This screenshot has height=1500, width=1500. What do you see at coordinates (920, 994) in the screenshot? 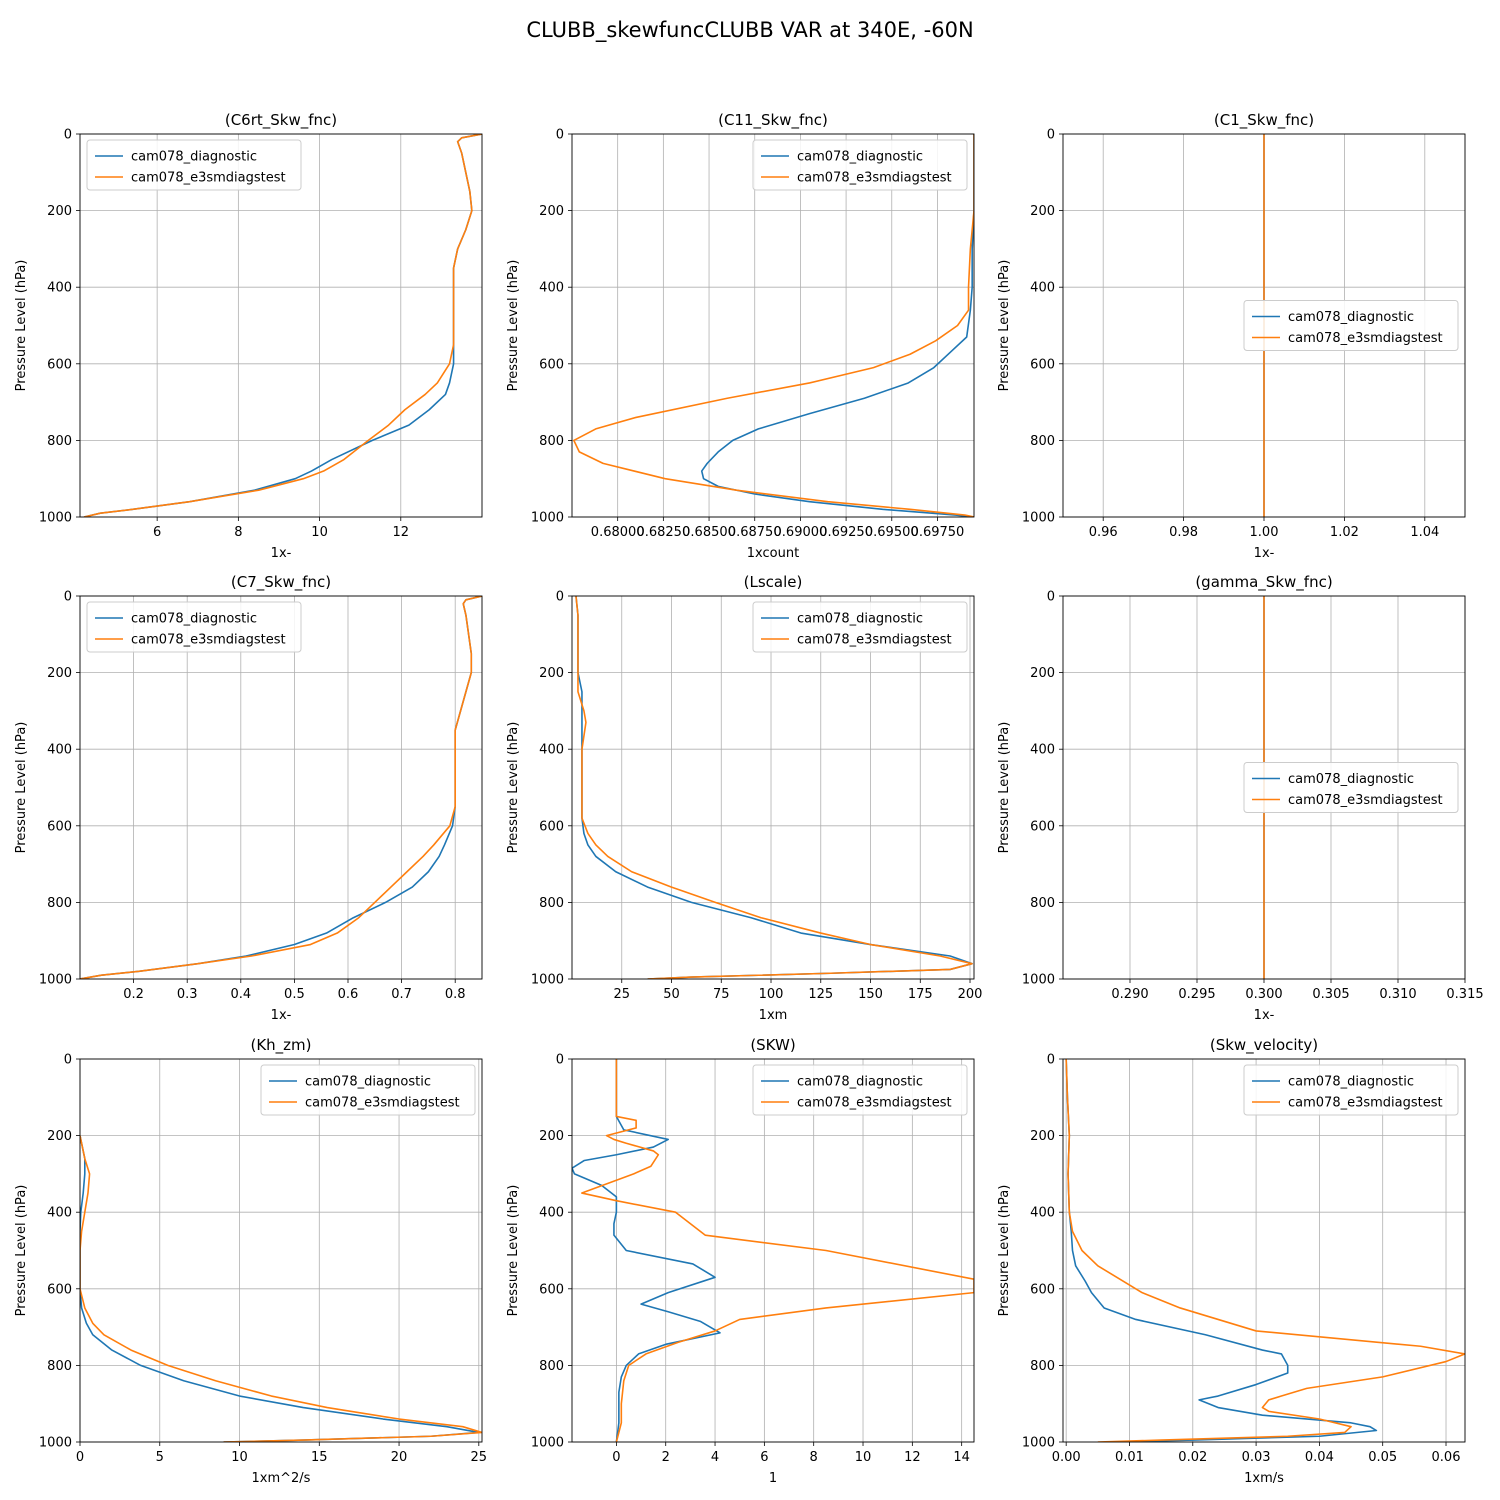
I see `x-tick-label: 175` at bounding box center [920, 994].